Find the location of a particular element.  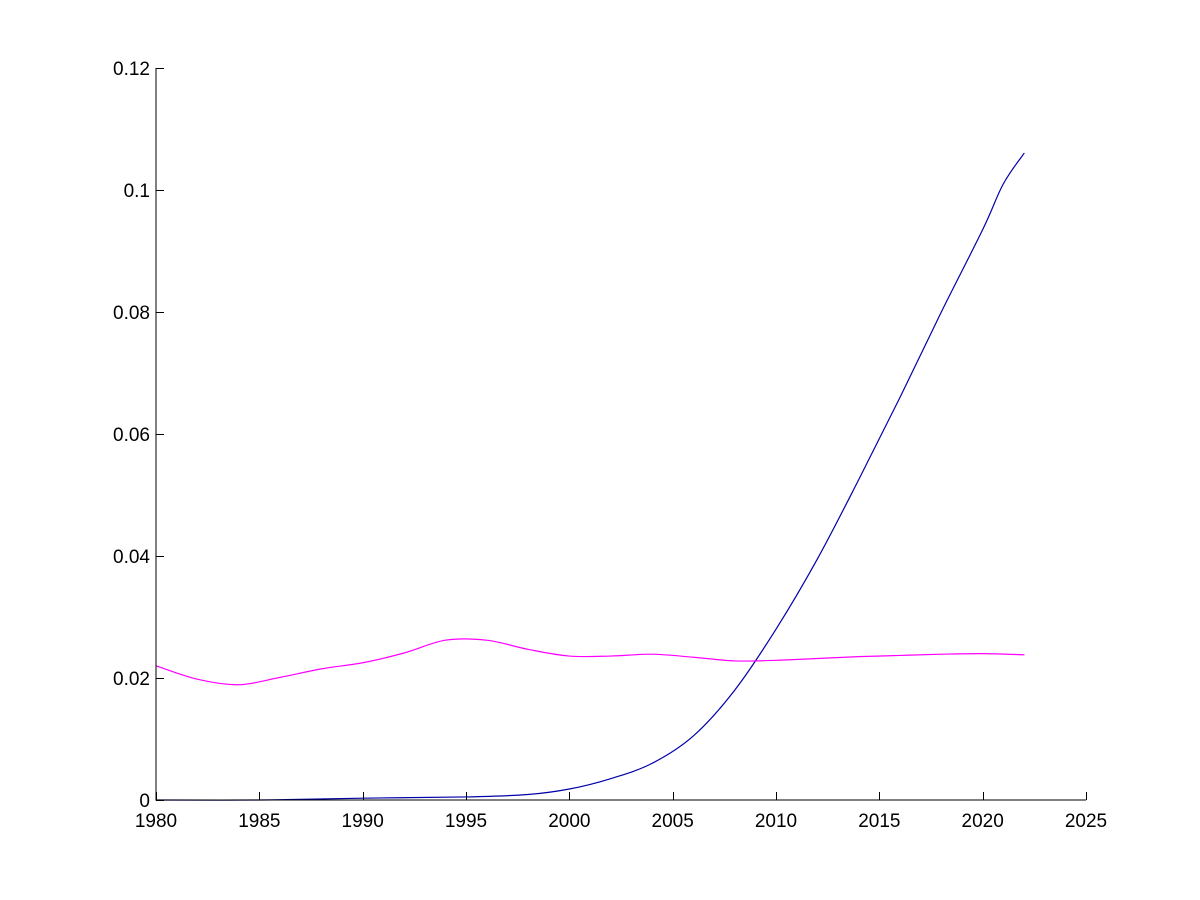

x-tick-label: 2005 is located at coordinates (673, 821).